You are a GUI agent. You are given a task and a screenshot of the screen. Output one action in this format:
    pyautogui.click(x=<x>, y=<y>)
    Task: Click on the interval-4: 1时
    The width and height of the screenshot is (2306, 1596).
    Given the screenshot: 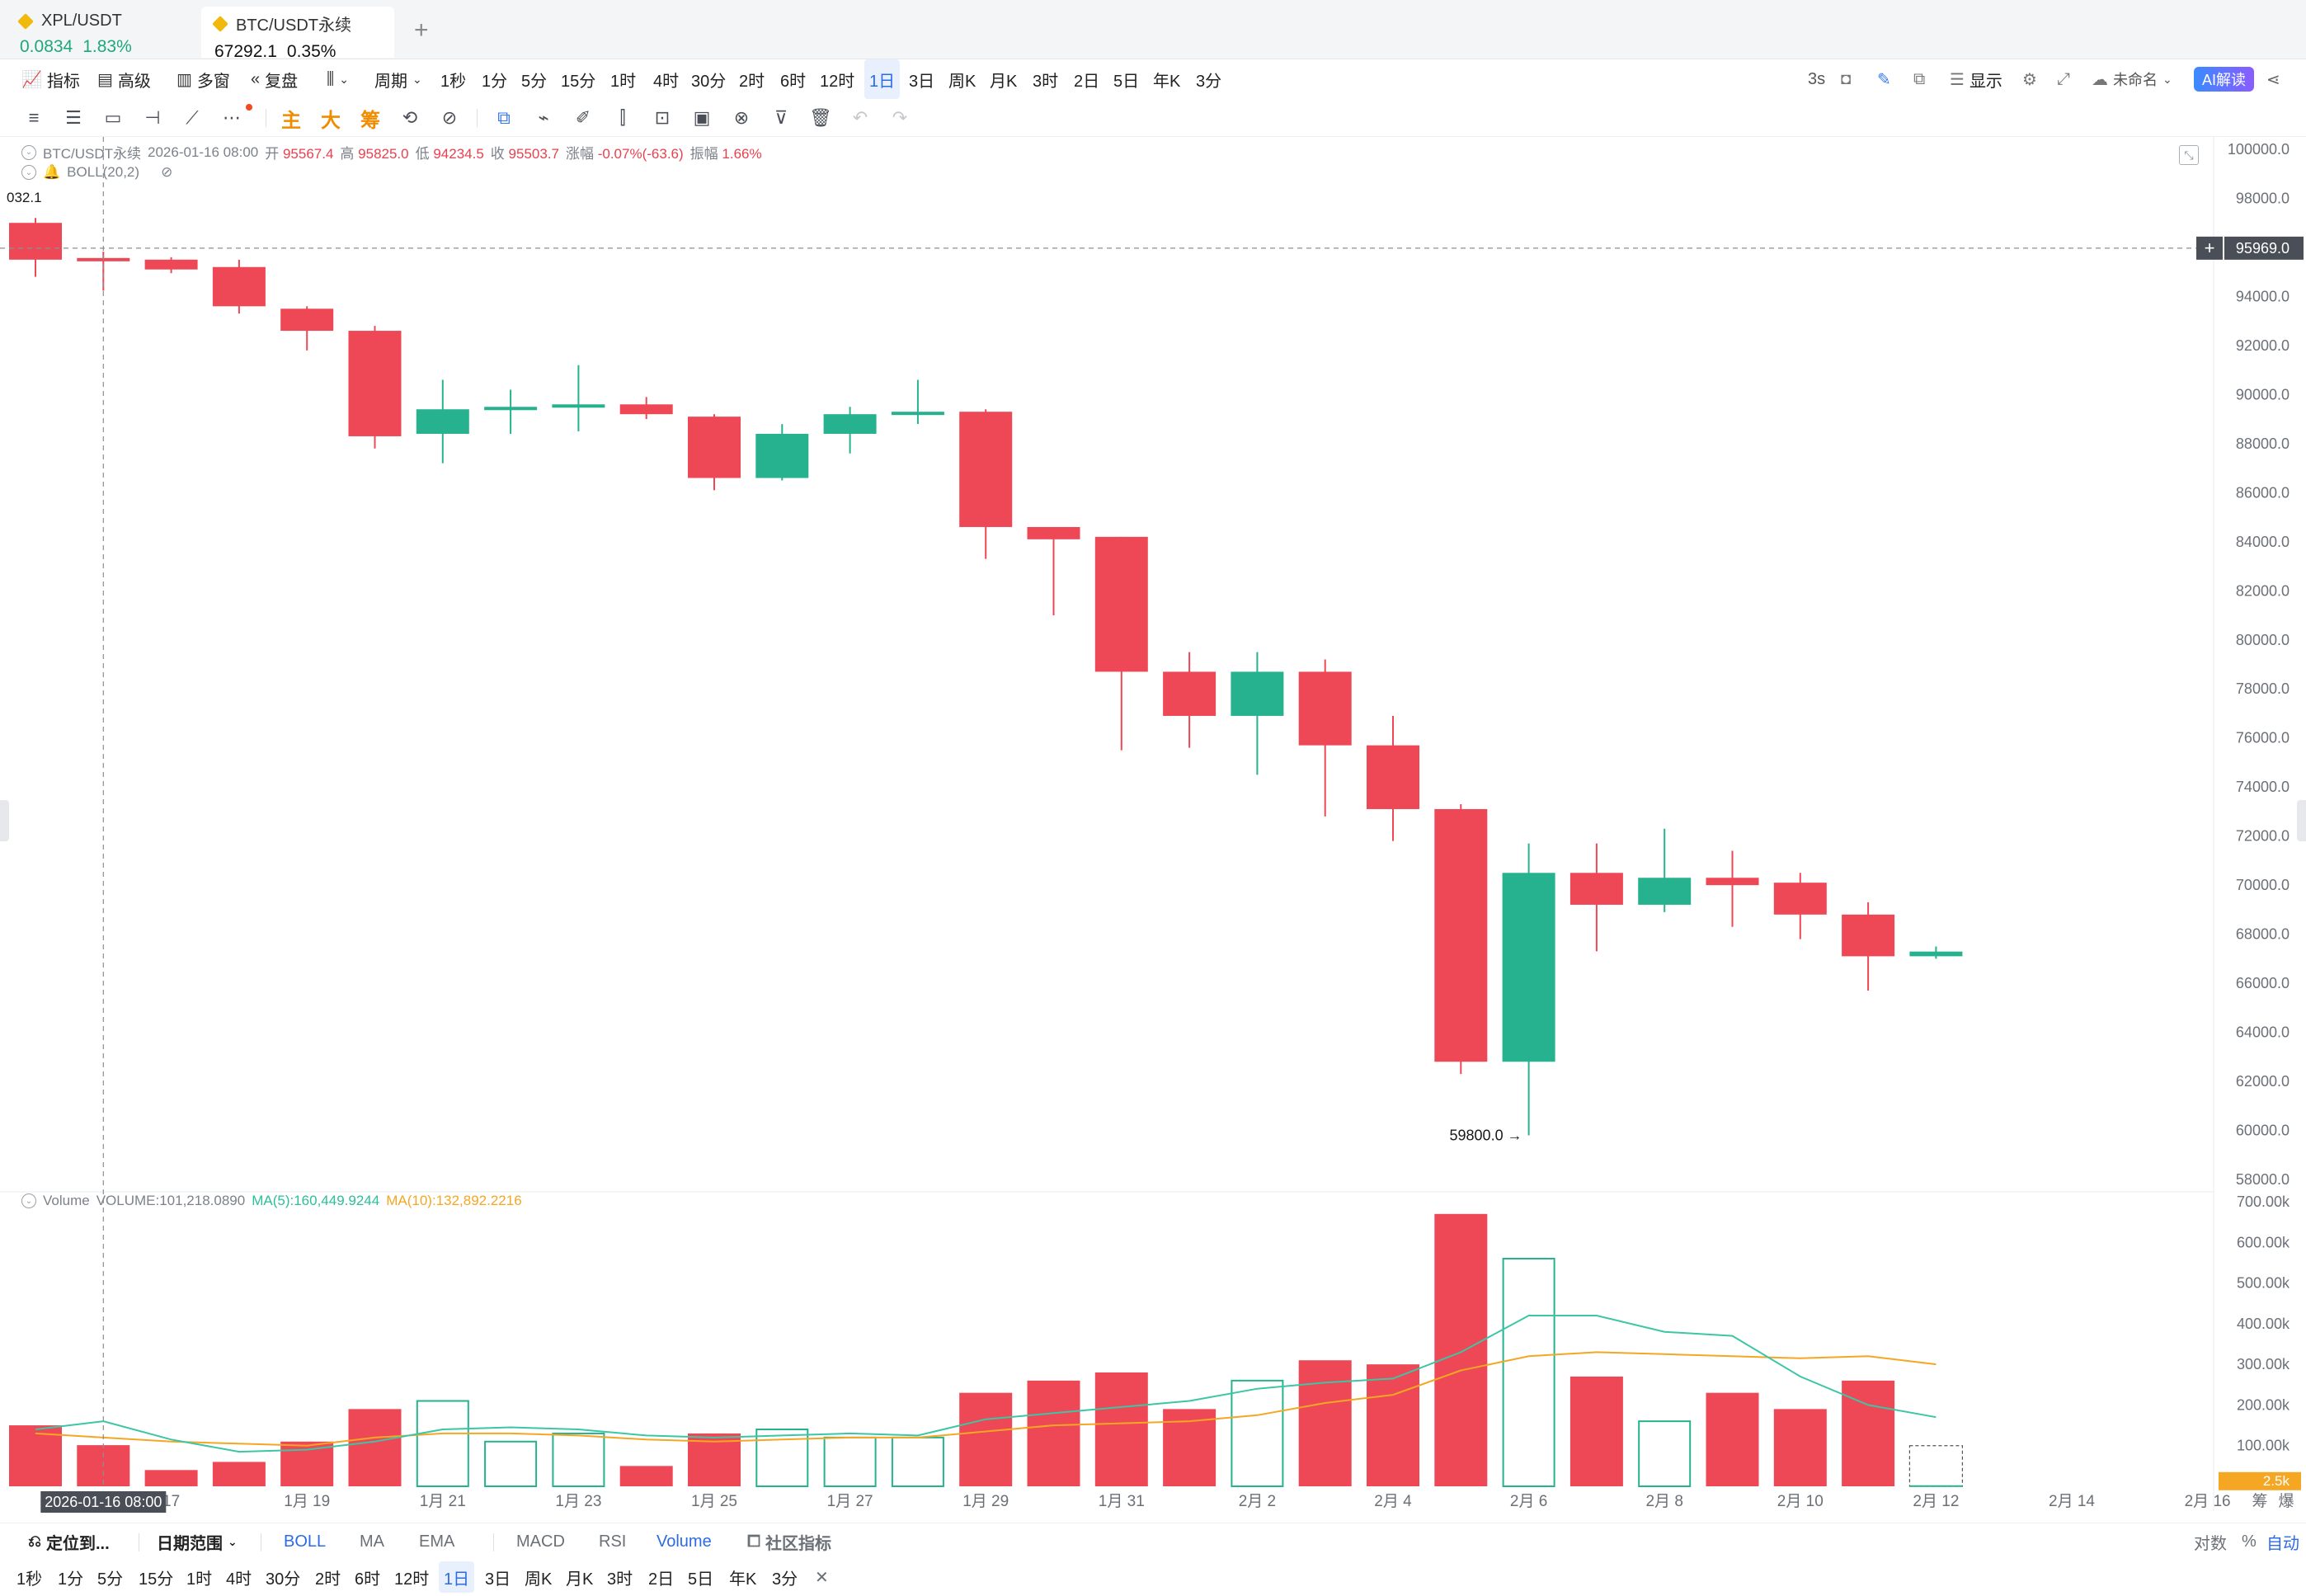 What is the action you would take?
    pyautogui.click(x=623, y=81)
    